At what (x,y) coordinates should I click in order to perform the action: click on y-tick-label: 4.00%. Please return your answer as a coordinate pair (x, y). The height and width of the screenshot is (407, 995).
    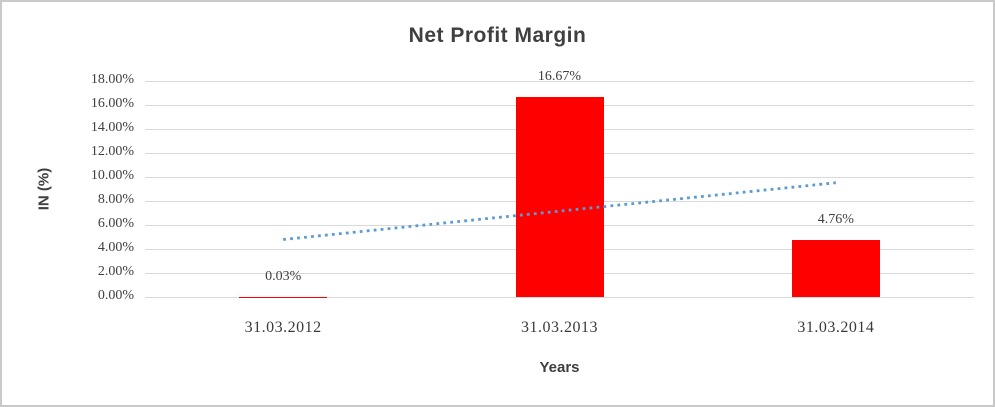
    Looking at the image, I should click on (115, 247).